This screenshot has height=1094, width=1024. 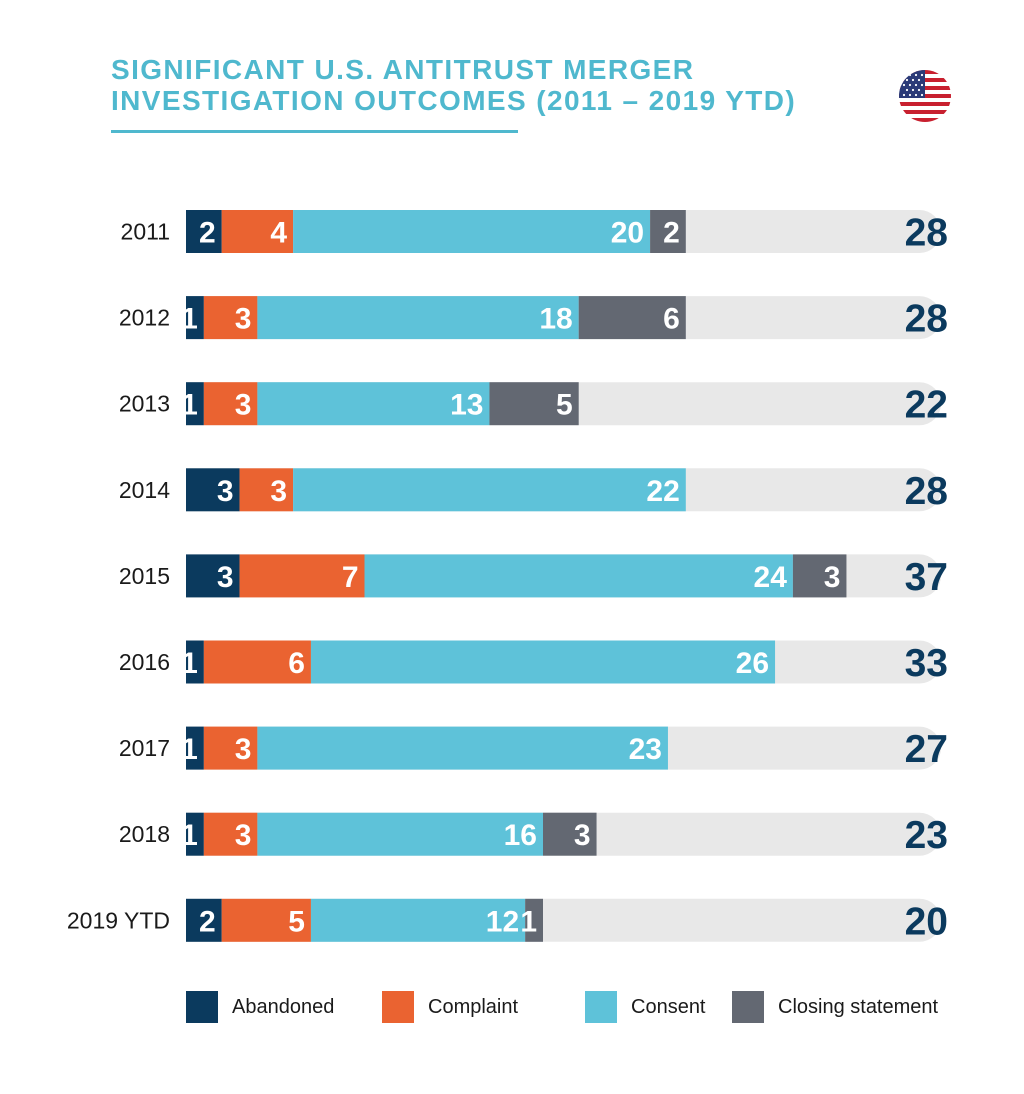 I want to click on data-label-complaint: 6, so click(x=296, y=663).